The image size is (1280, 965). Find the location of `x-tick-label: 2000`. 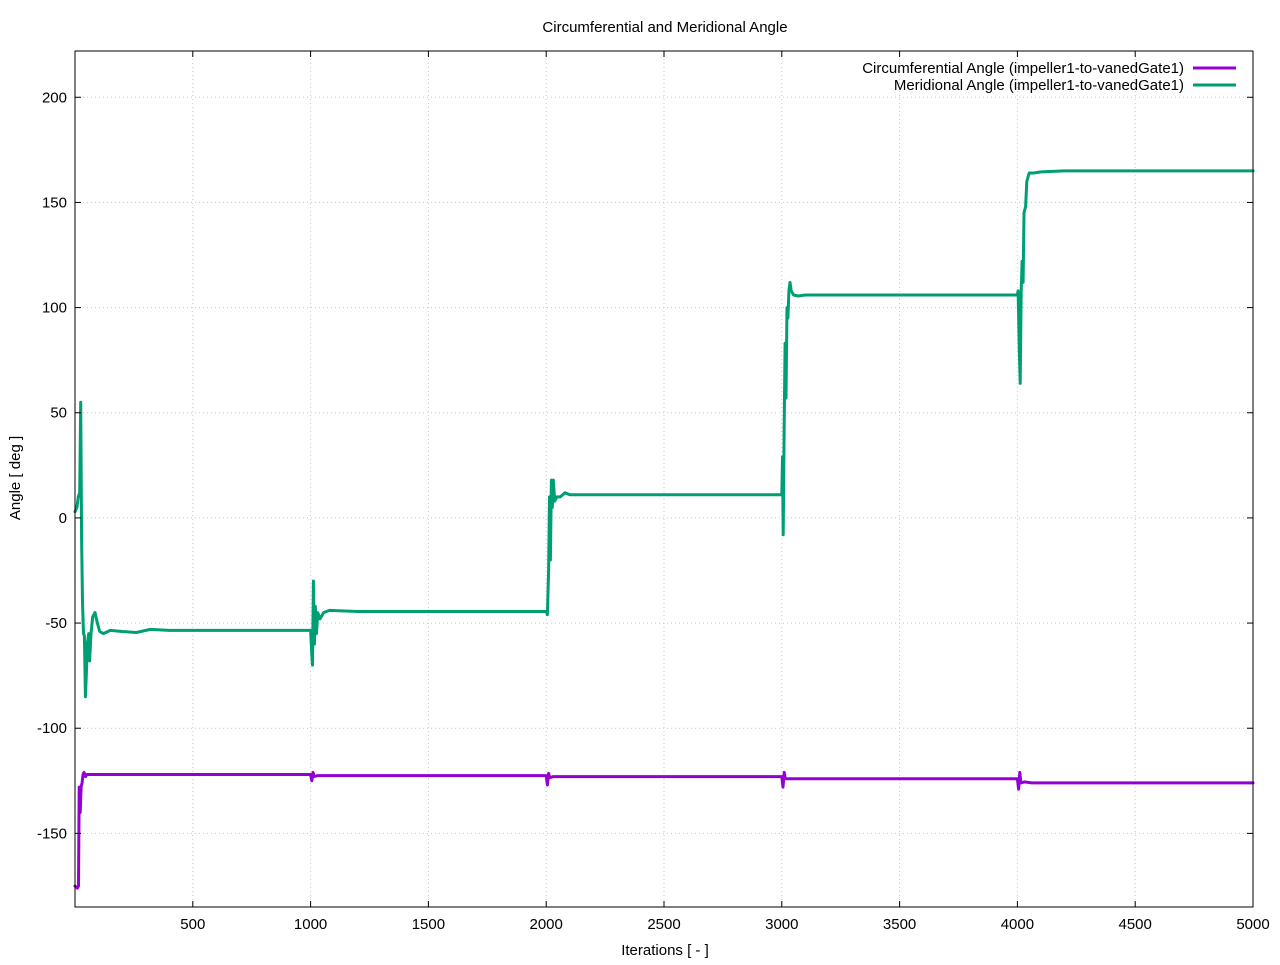

x-tick-label: 2000 is located at coordinates (546, 924).